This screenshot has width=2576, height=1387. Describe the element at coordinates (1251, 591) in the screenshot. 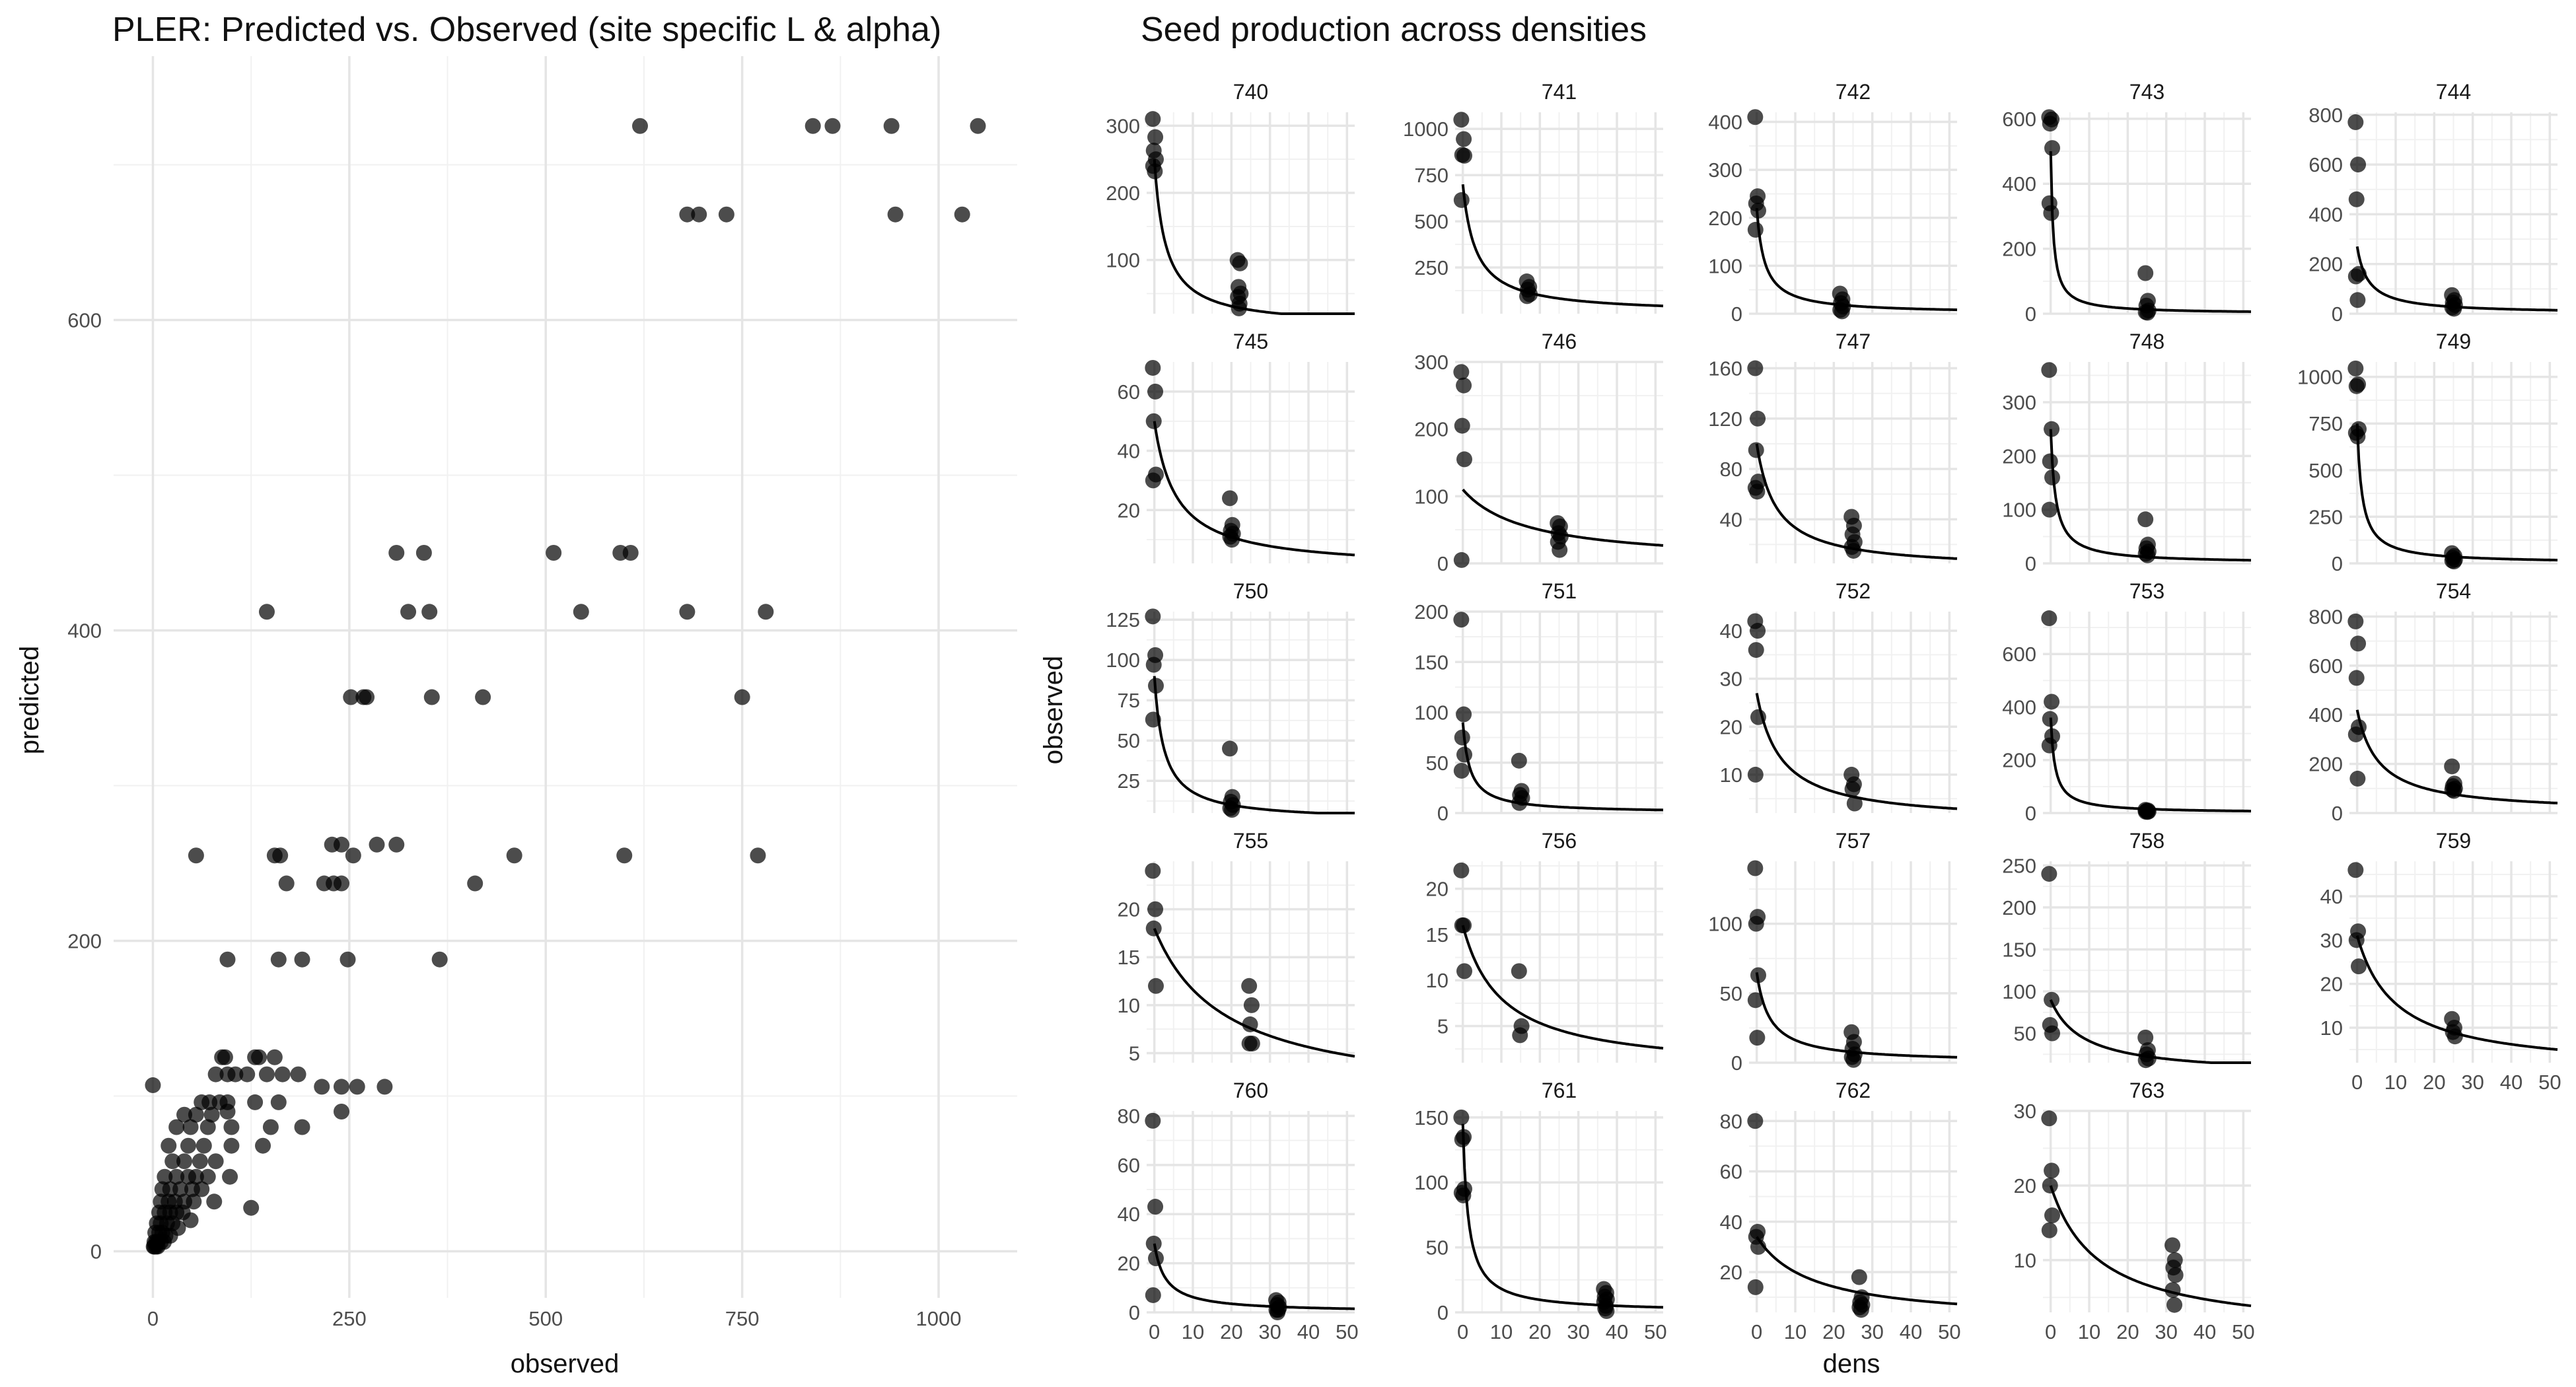

I see `facet-strip-label: 750` at that location.